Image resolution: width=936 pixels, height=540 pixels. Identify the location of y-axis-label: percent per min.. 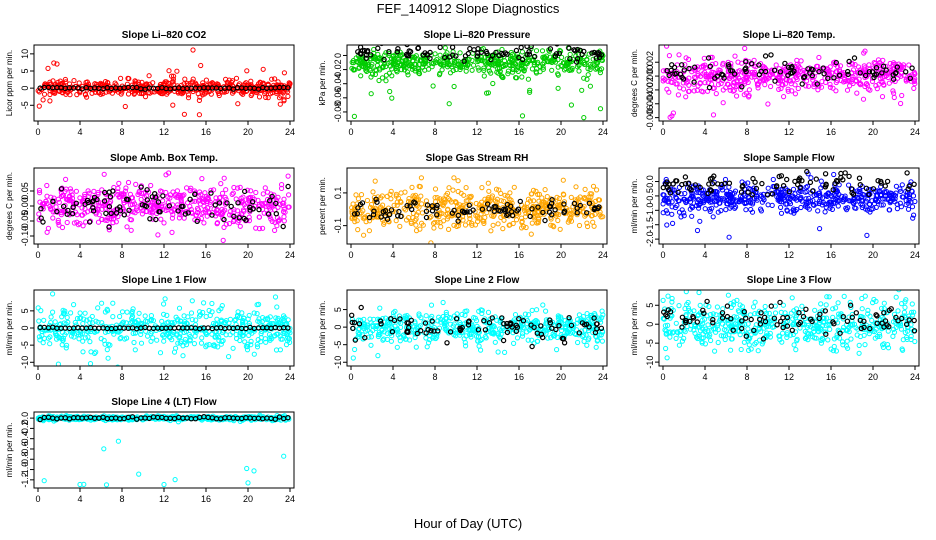
(322, 206).